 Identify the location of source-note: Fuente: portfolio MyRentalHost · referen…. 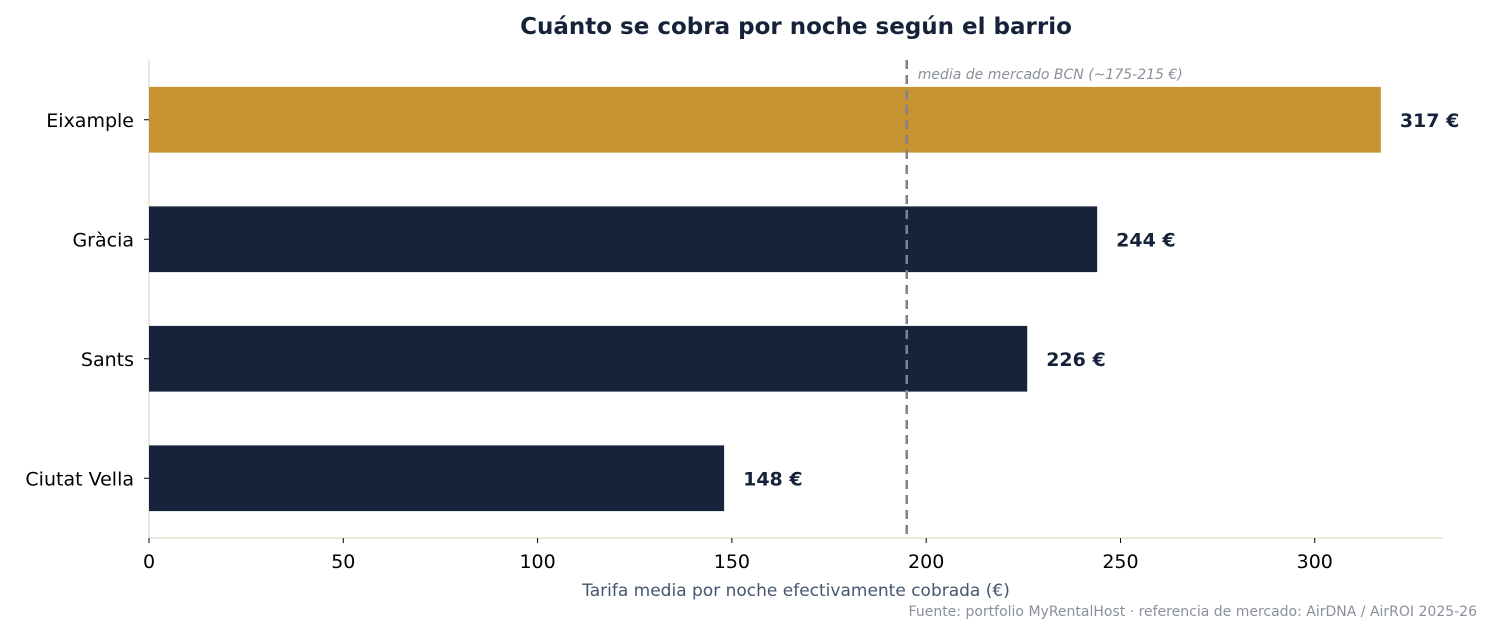
(1193, 612).